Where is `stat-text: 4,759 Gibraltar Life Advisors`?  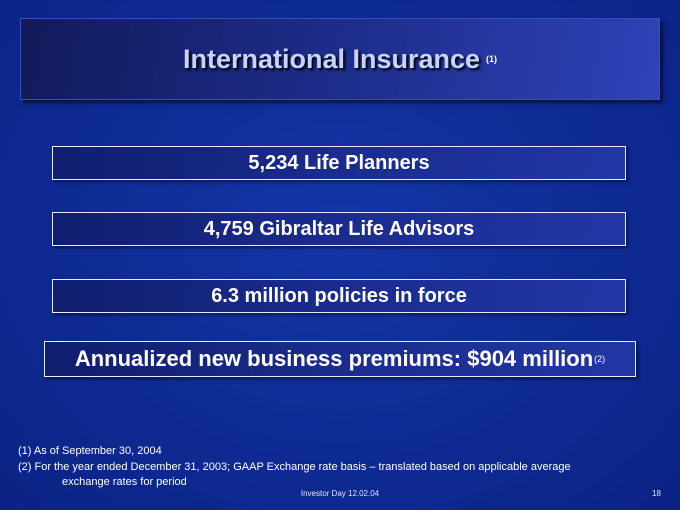 stat-text: 4,759 Gibraltar Life Advisors is located at coordinates (339, 228).